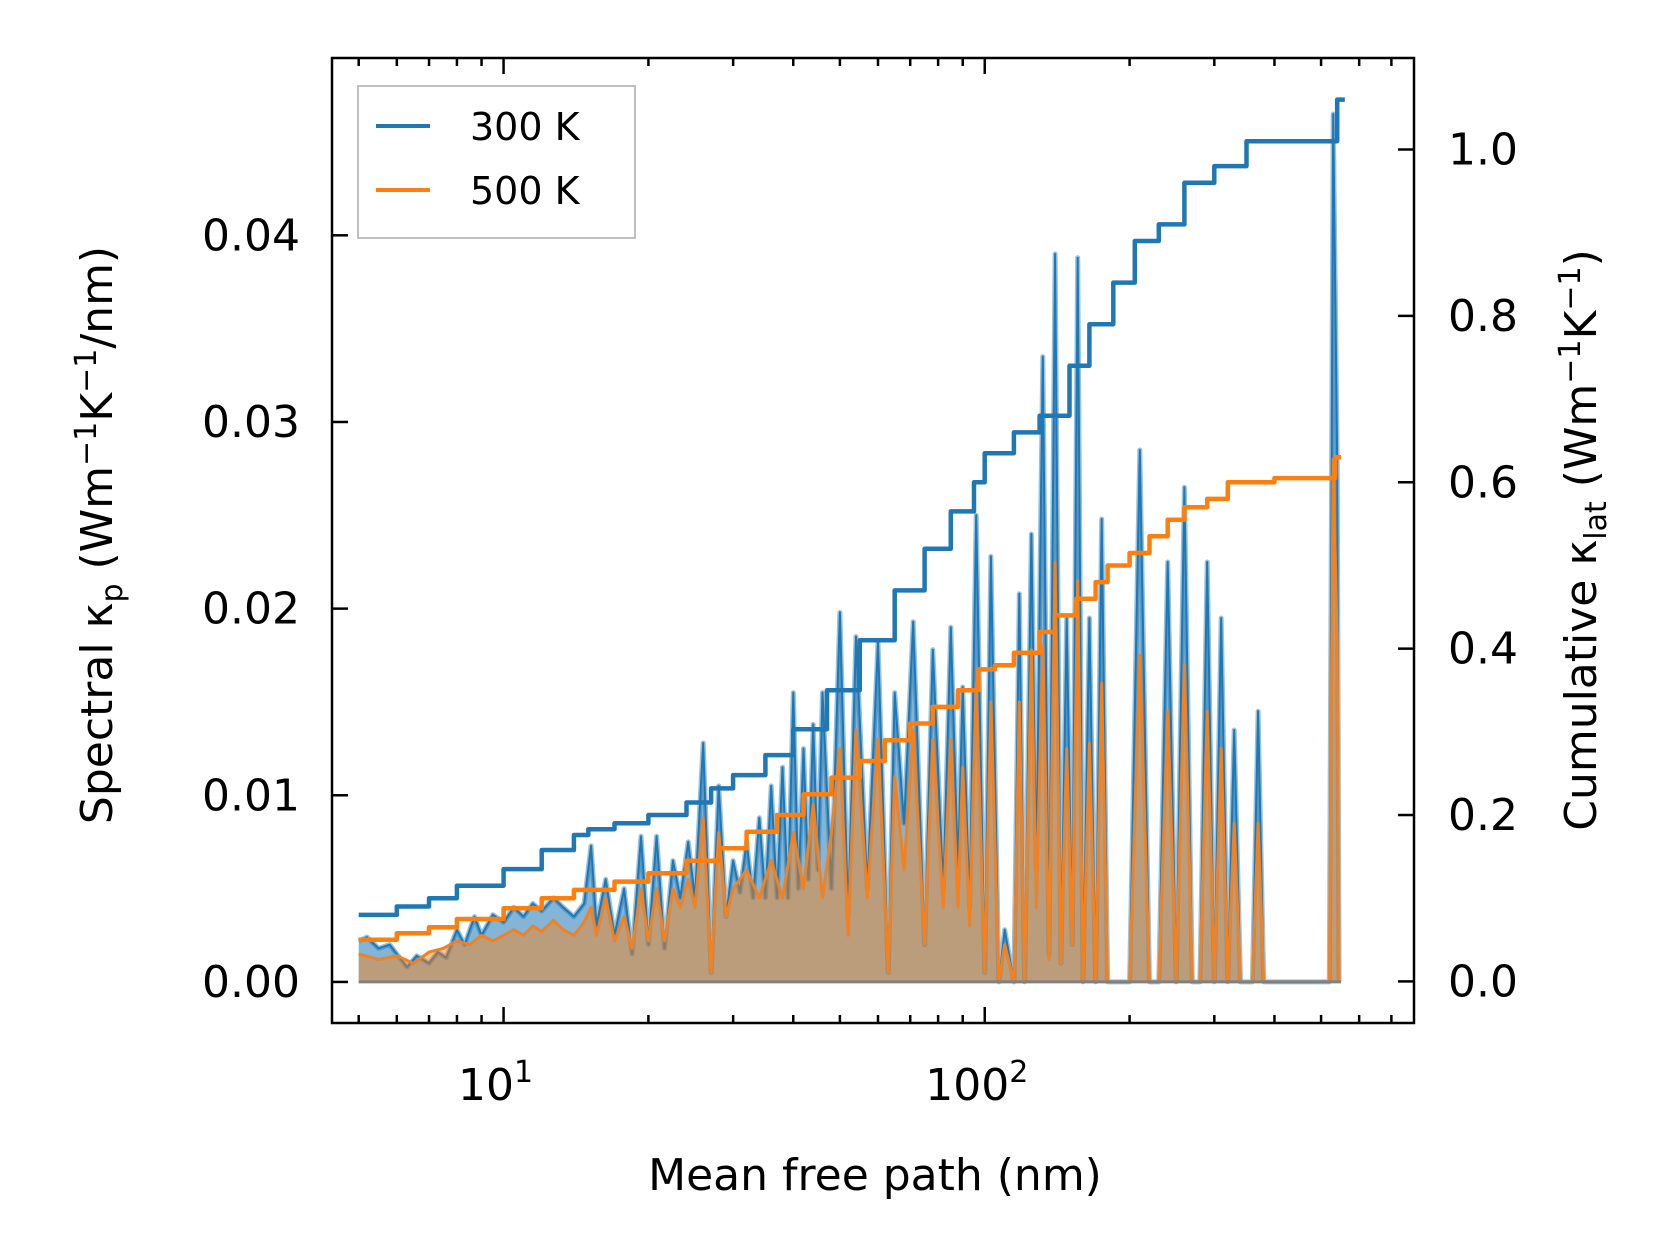 This screenshot has height=1254, width=1679. What do you see at coordinates (976, 1083) in the screenshot?
I see `x-tick-label: 1002` at bounding box center [976, 1083].